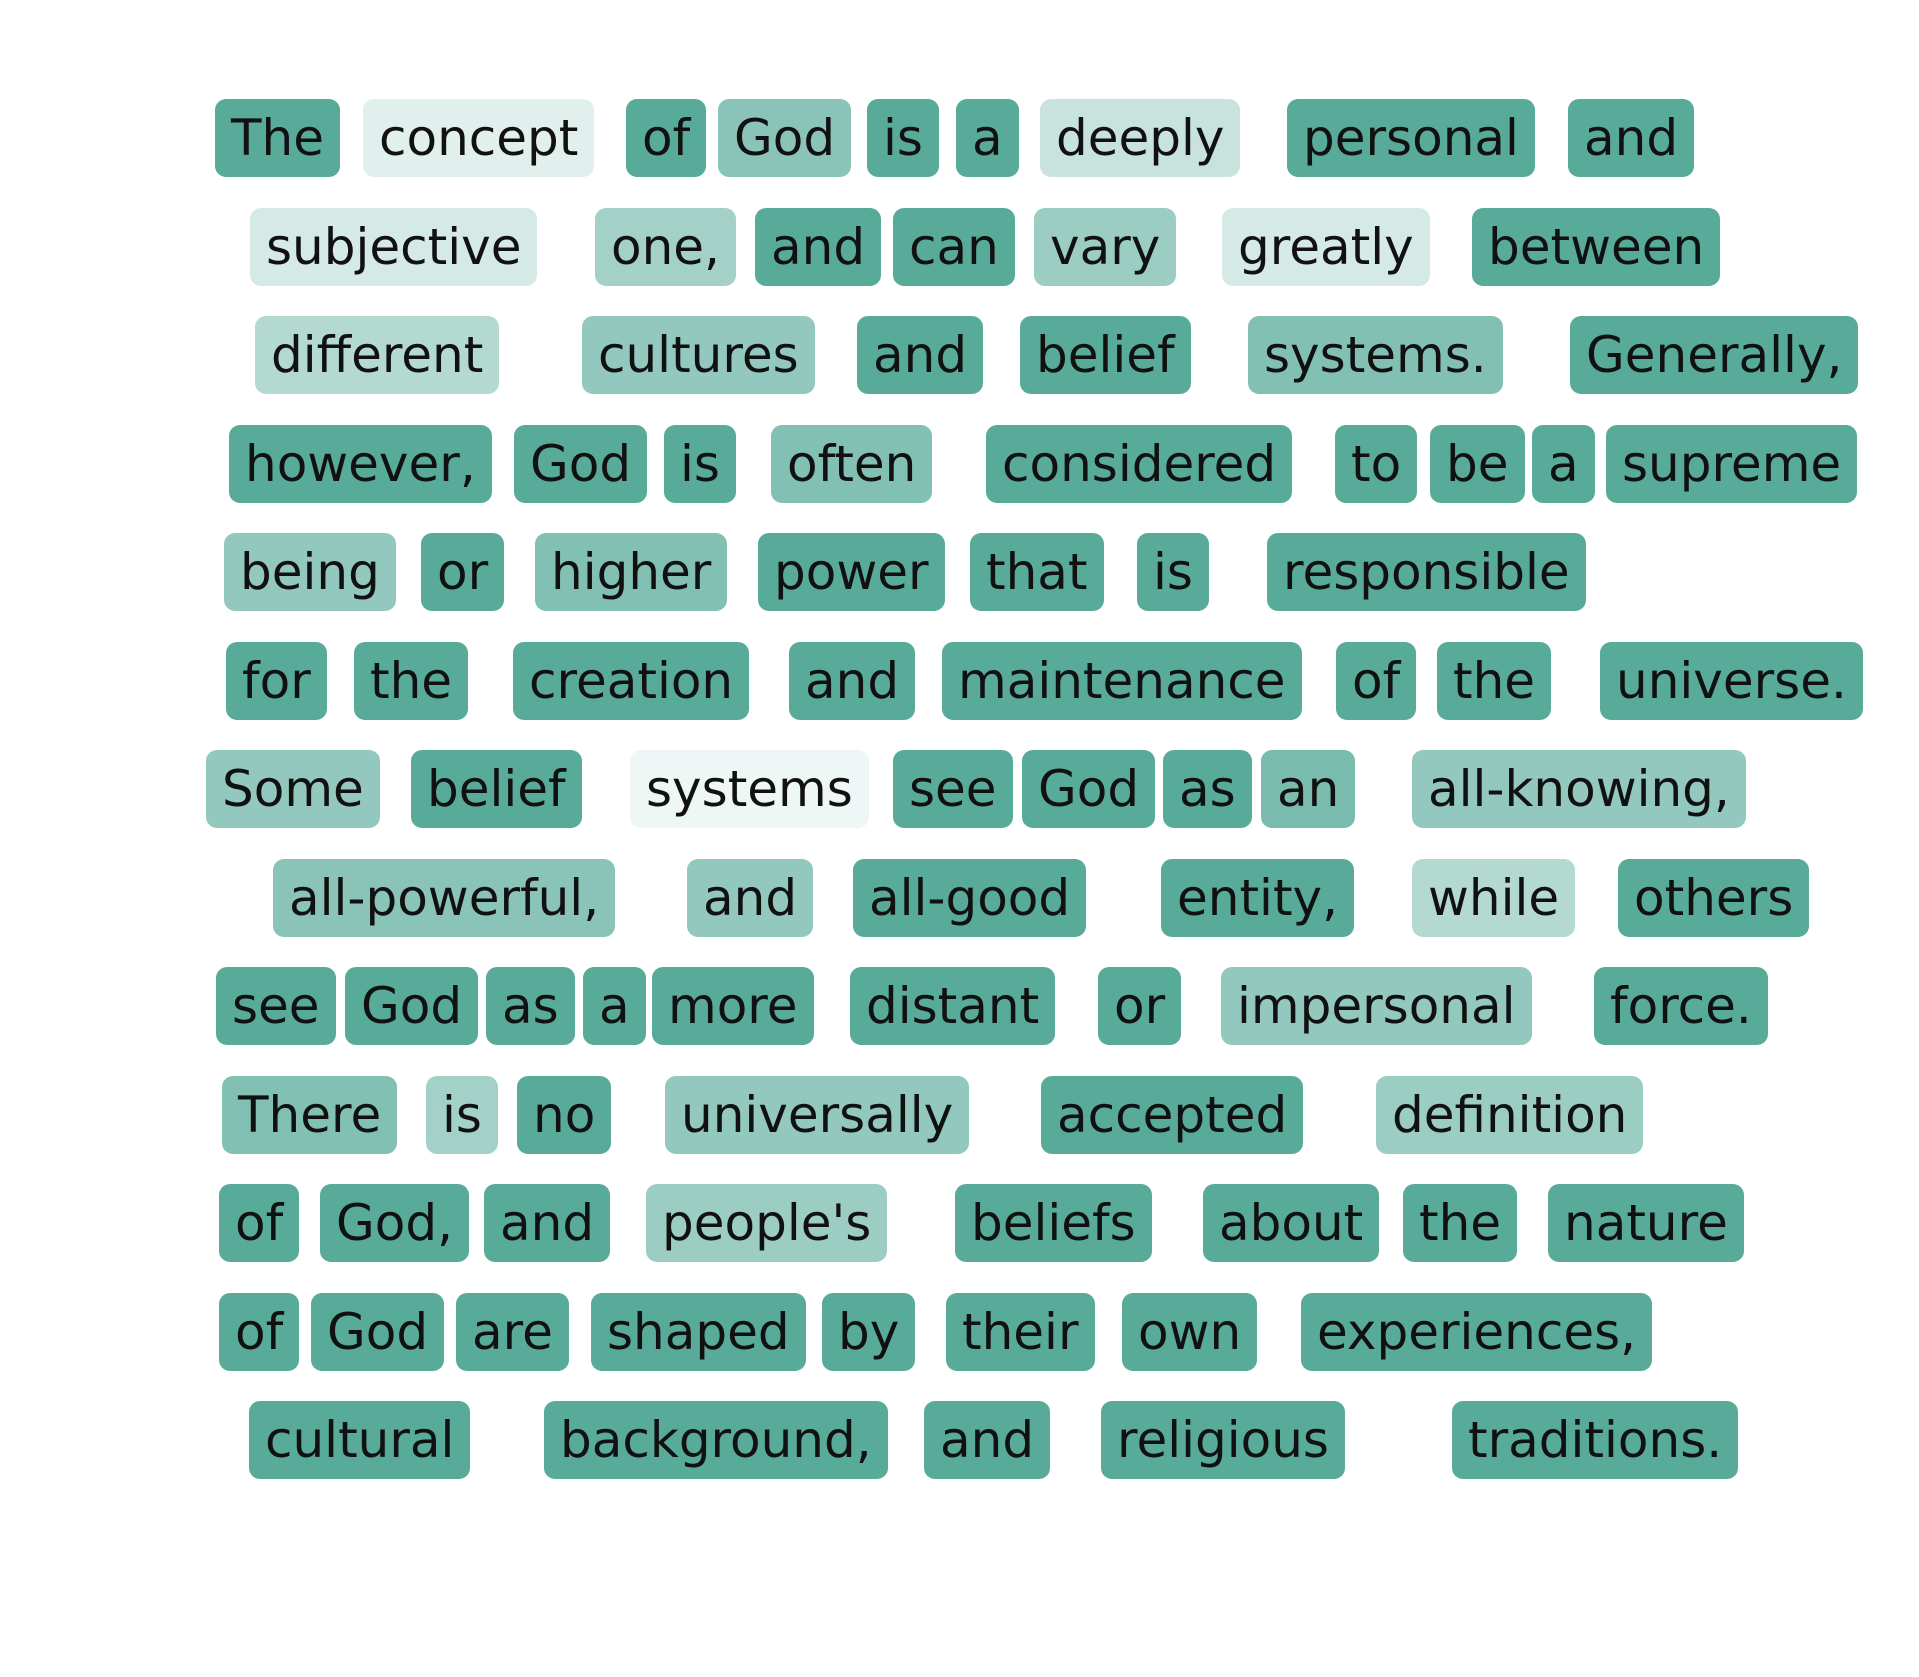 This screenshot has width=1919, height=1677. I want to click on token-highlight: others, so click(1714, 898).